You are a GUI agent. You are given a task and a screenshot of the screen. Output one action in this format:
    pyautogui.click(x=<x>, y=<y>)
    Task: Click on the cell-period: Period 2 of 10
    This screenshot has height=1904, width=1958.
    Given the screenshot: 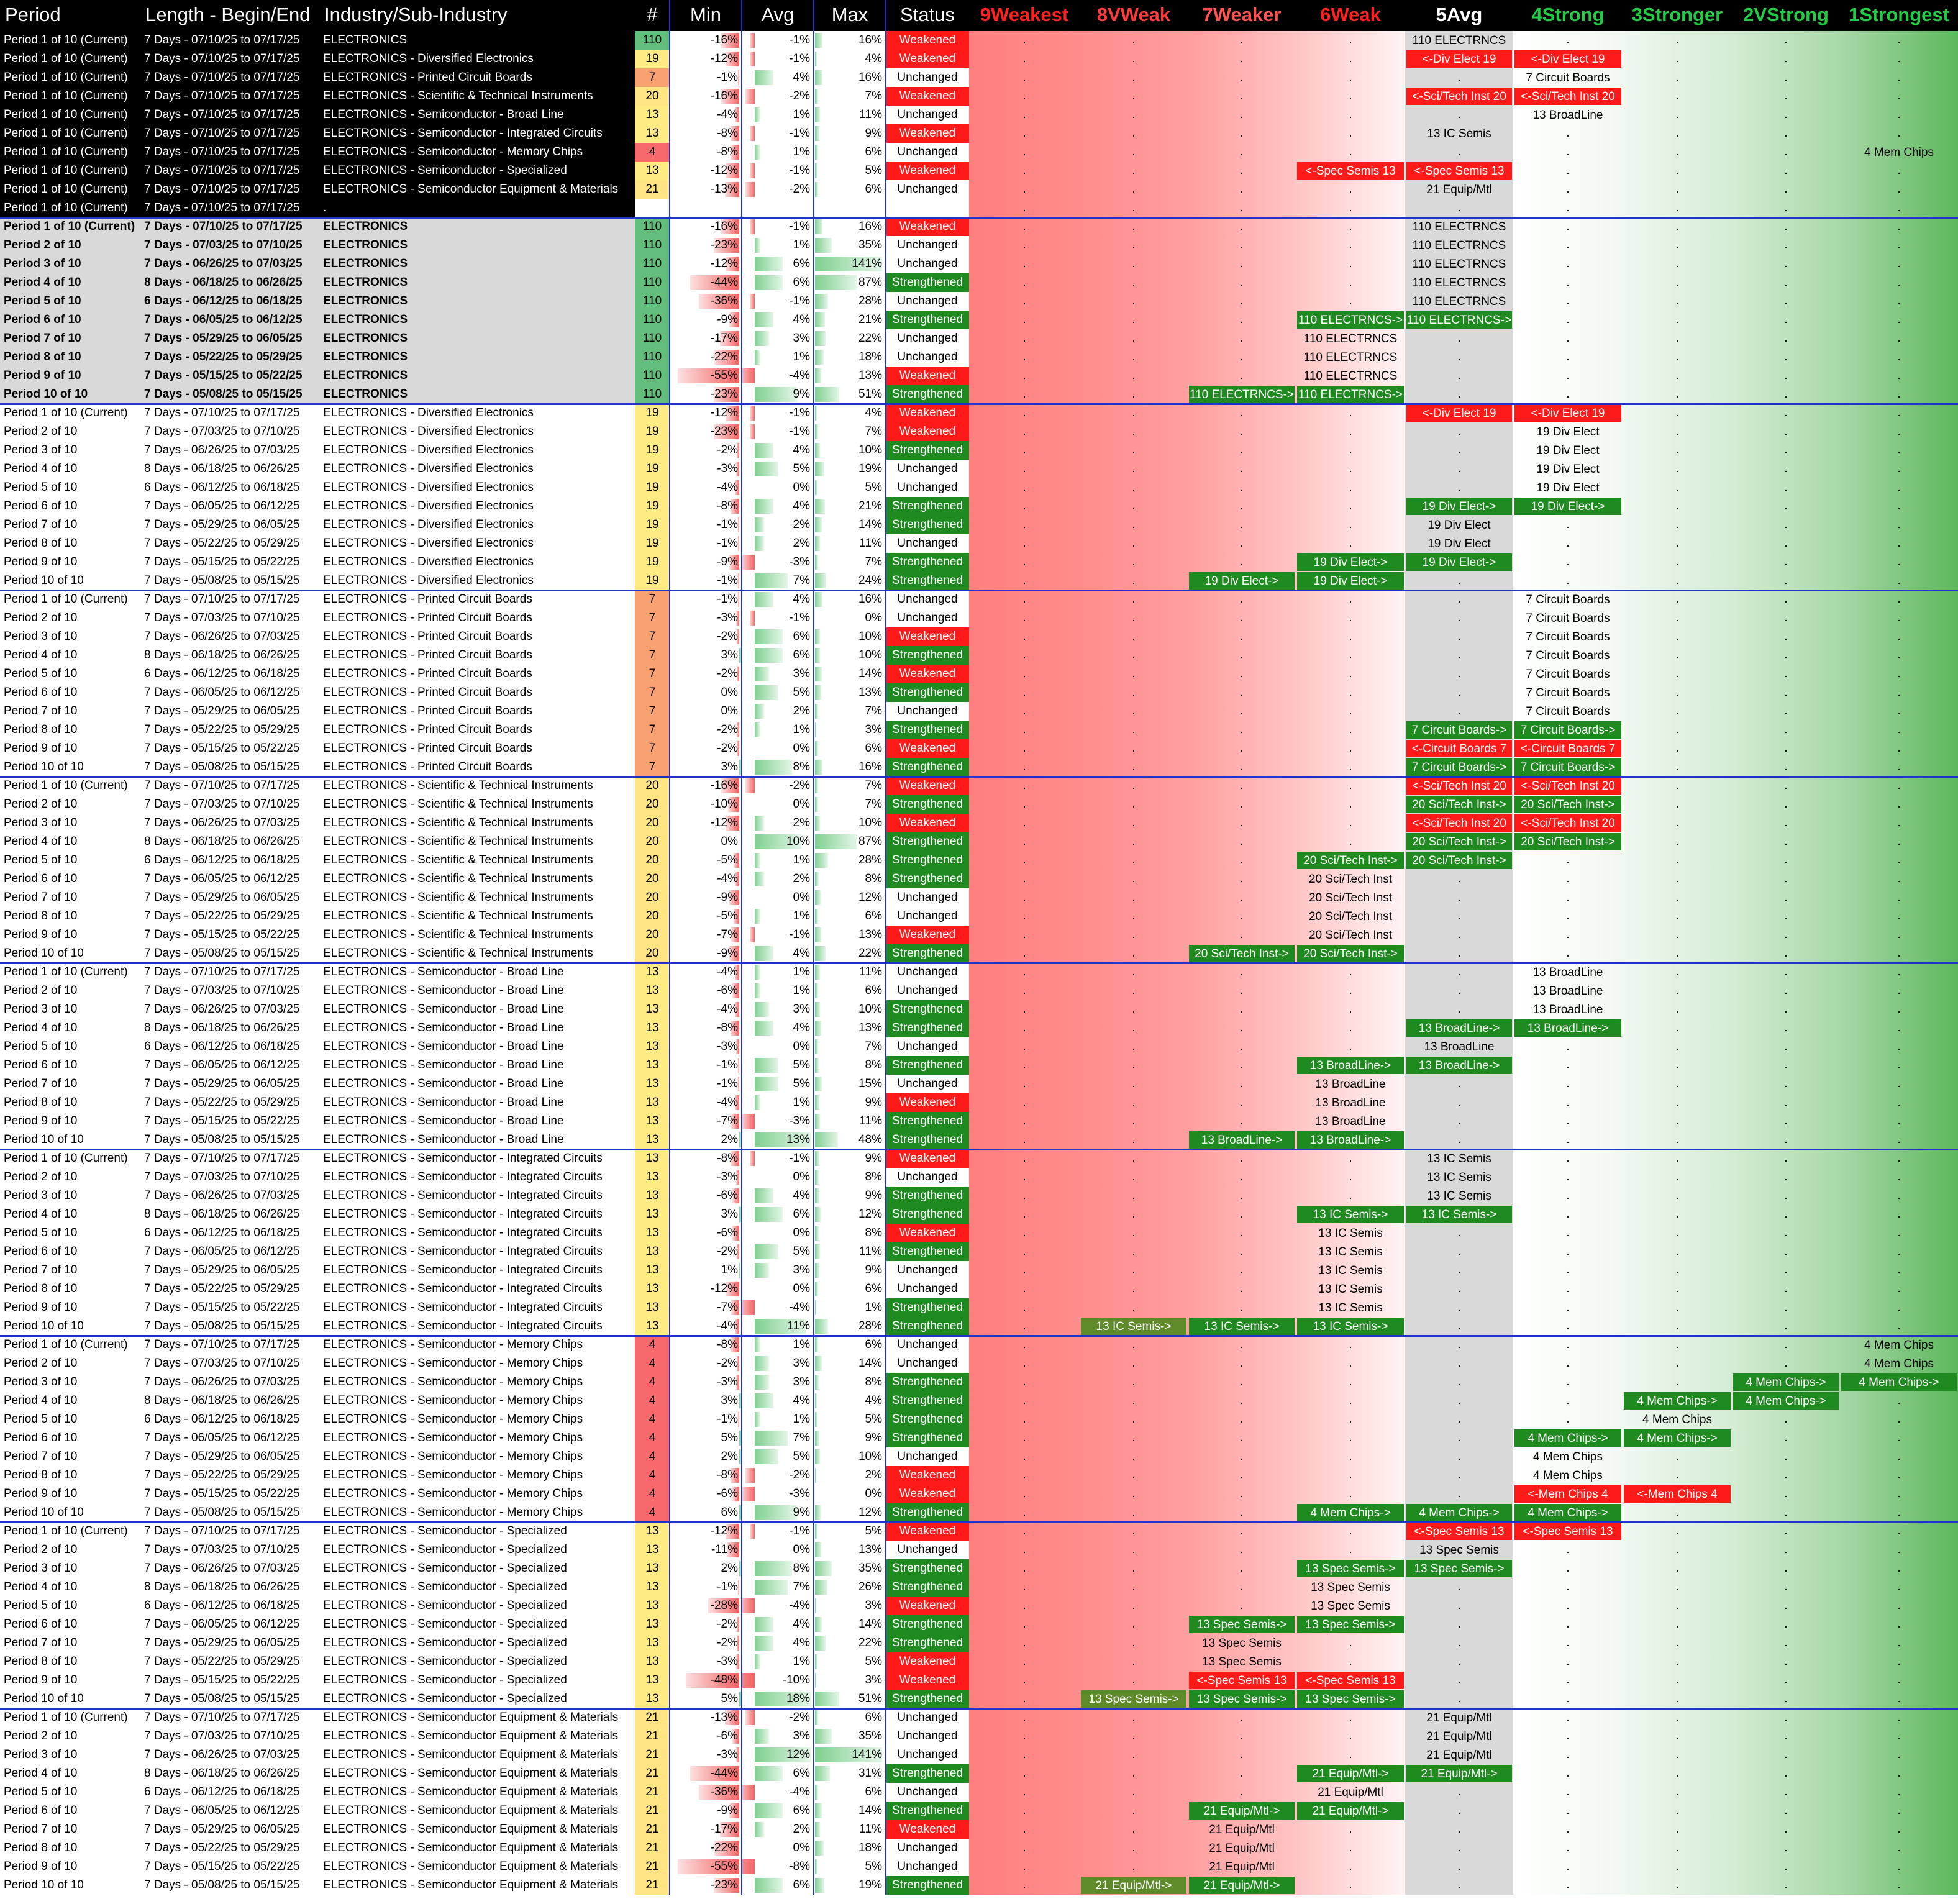 What is the action you would take?
    pyautogui.click(x=70, y=245)
    